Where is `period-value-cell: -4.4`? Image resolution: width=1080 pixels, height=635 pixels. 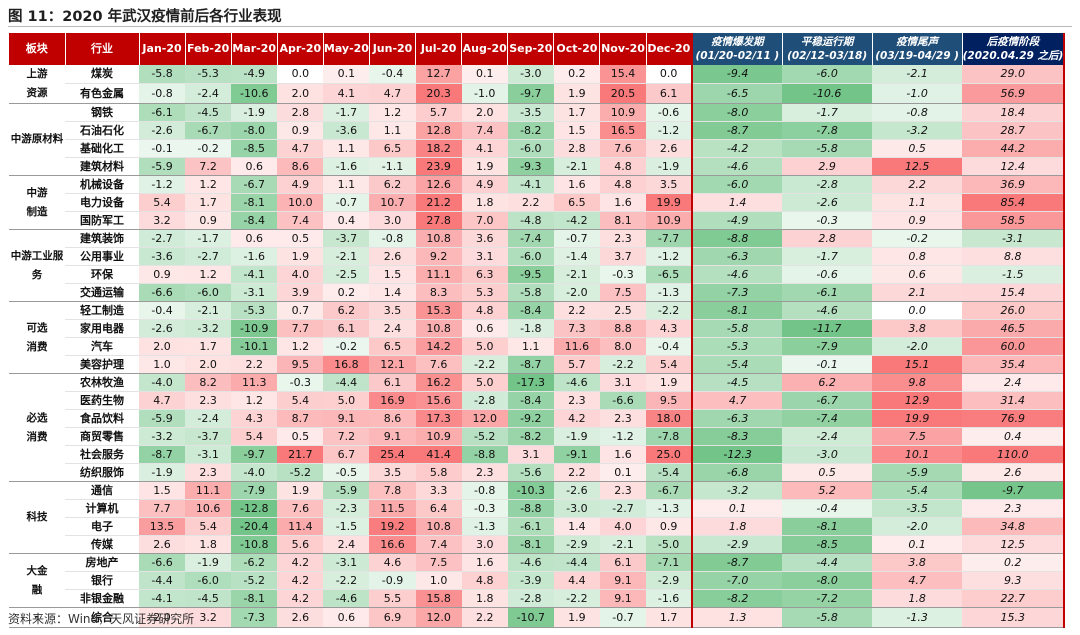
period-value-cell: -4.4 is located at coordinates (827, 562).